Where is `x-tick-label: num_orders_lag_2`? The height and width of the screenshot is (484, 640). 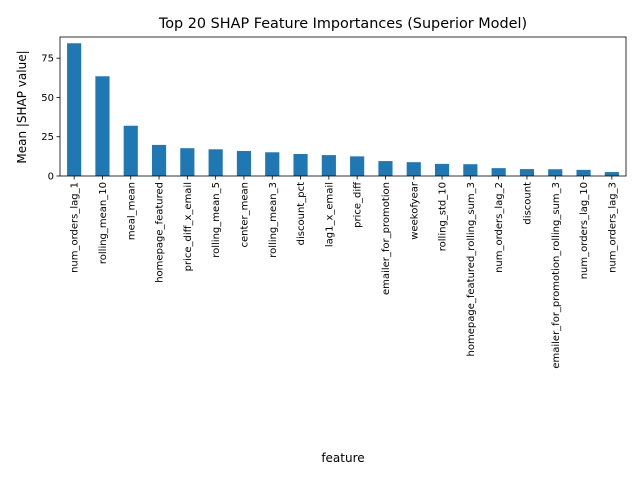
x-tick-label: num_orders_lag_2 is located at coordinates (499, 227).